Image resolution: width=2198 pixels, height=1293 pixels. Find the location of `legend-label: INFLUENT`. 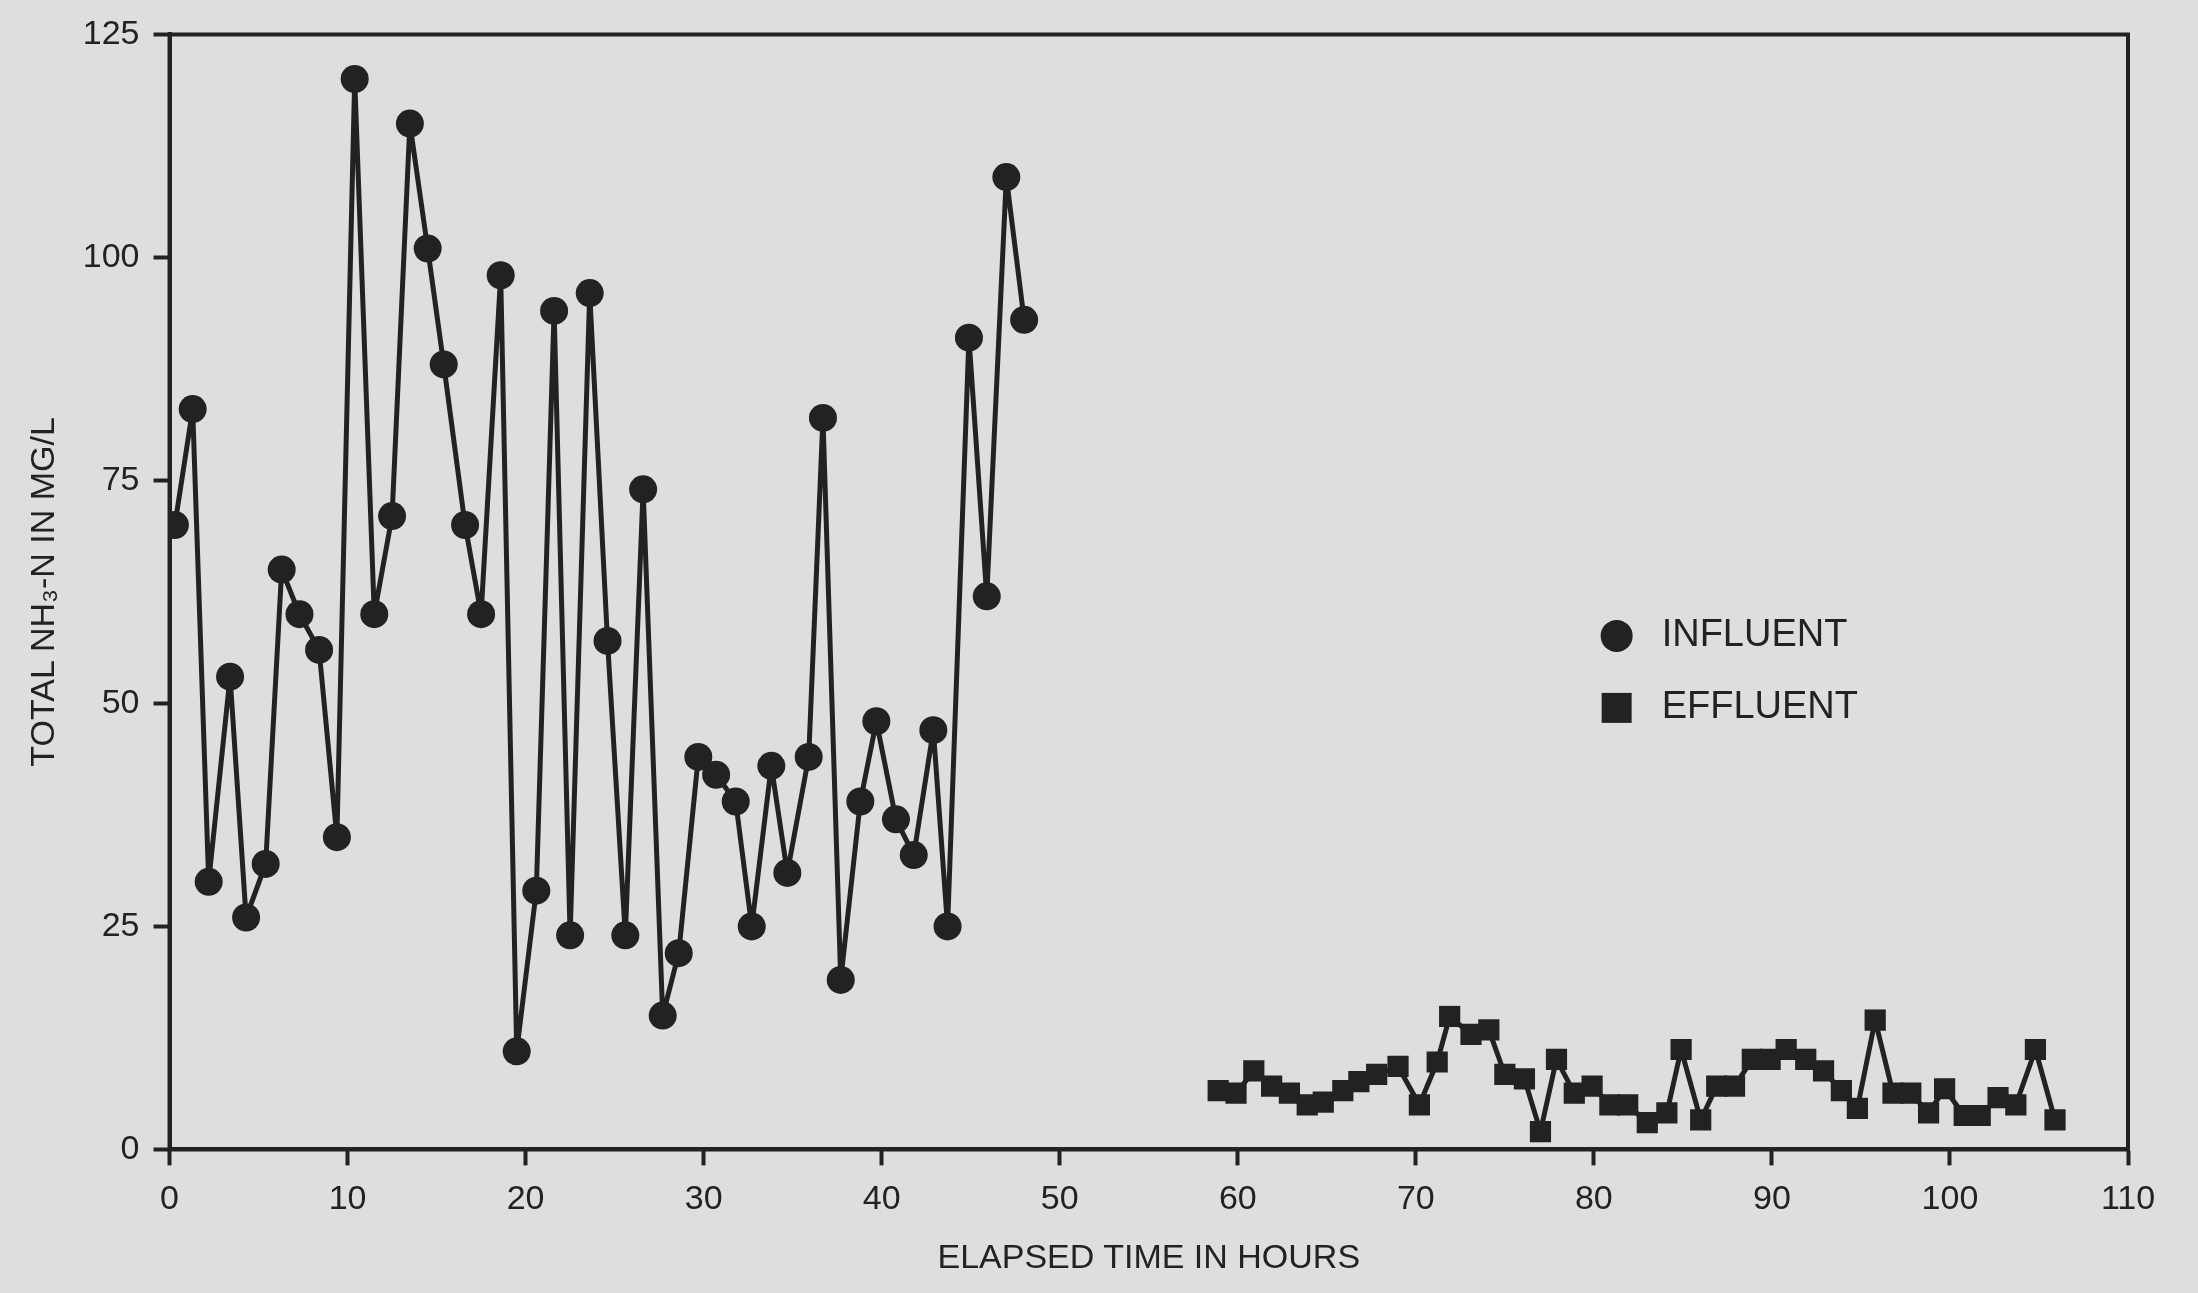

legend-label: INFLUENT is located at coordinates (1754, 633).